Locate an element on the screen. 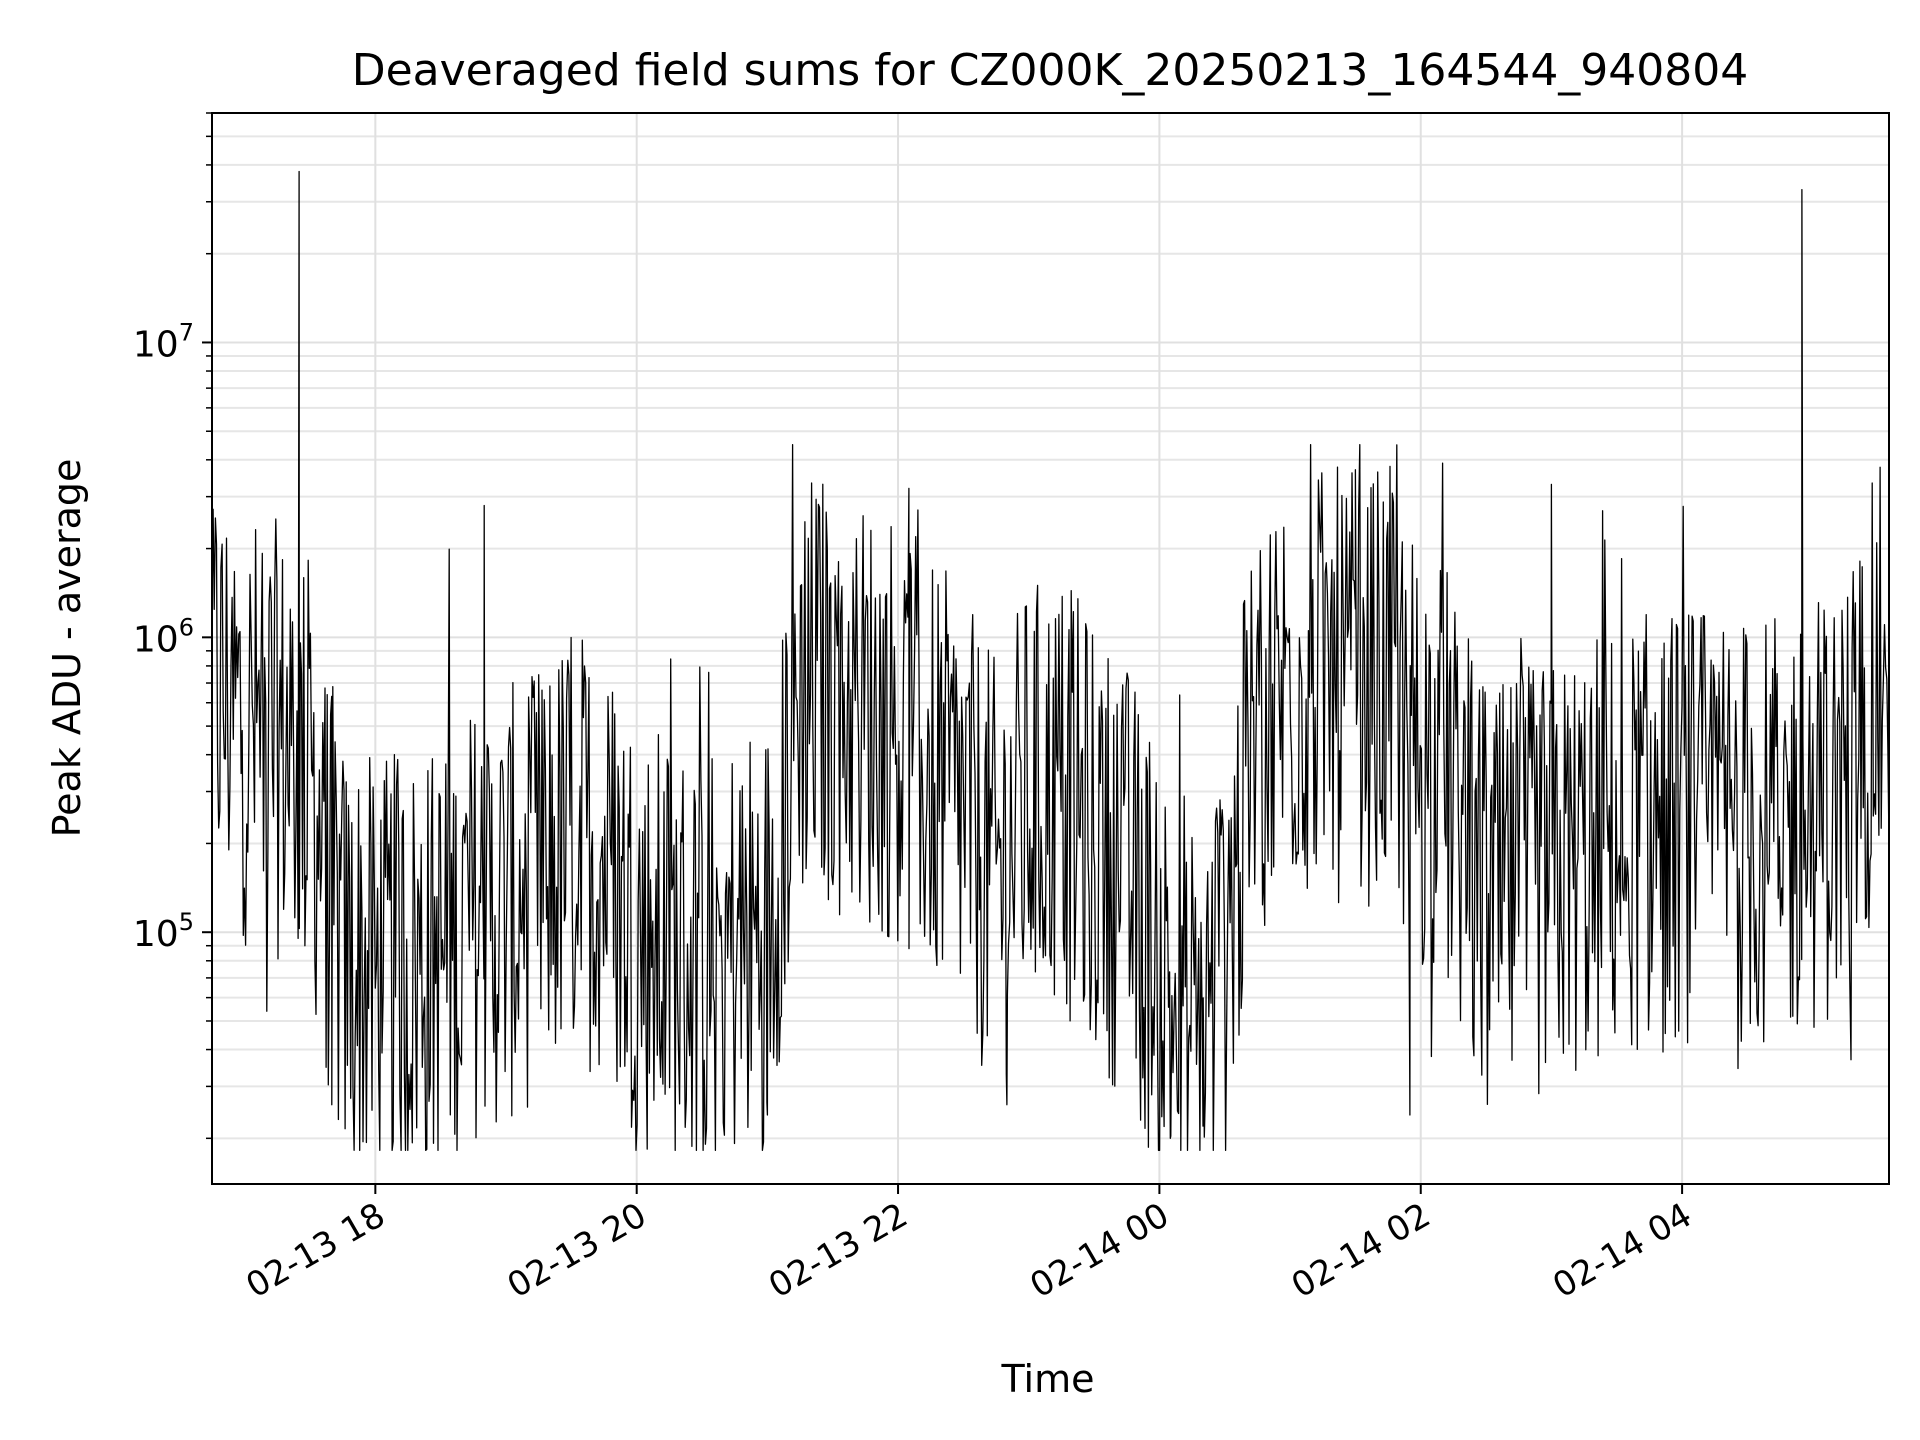  x-tick-label: 02-14 04 is located at coordinates (1622, 1250).